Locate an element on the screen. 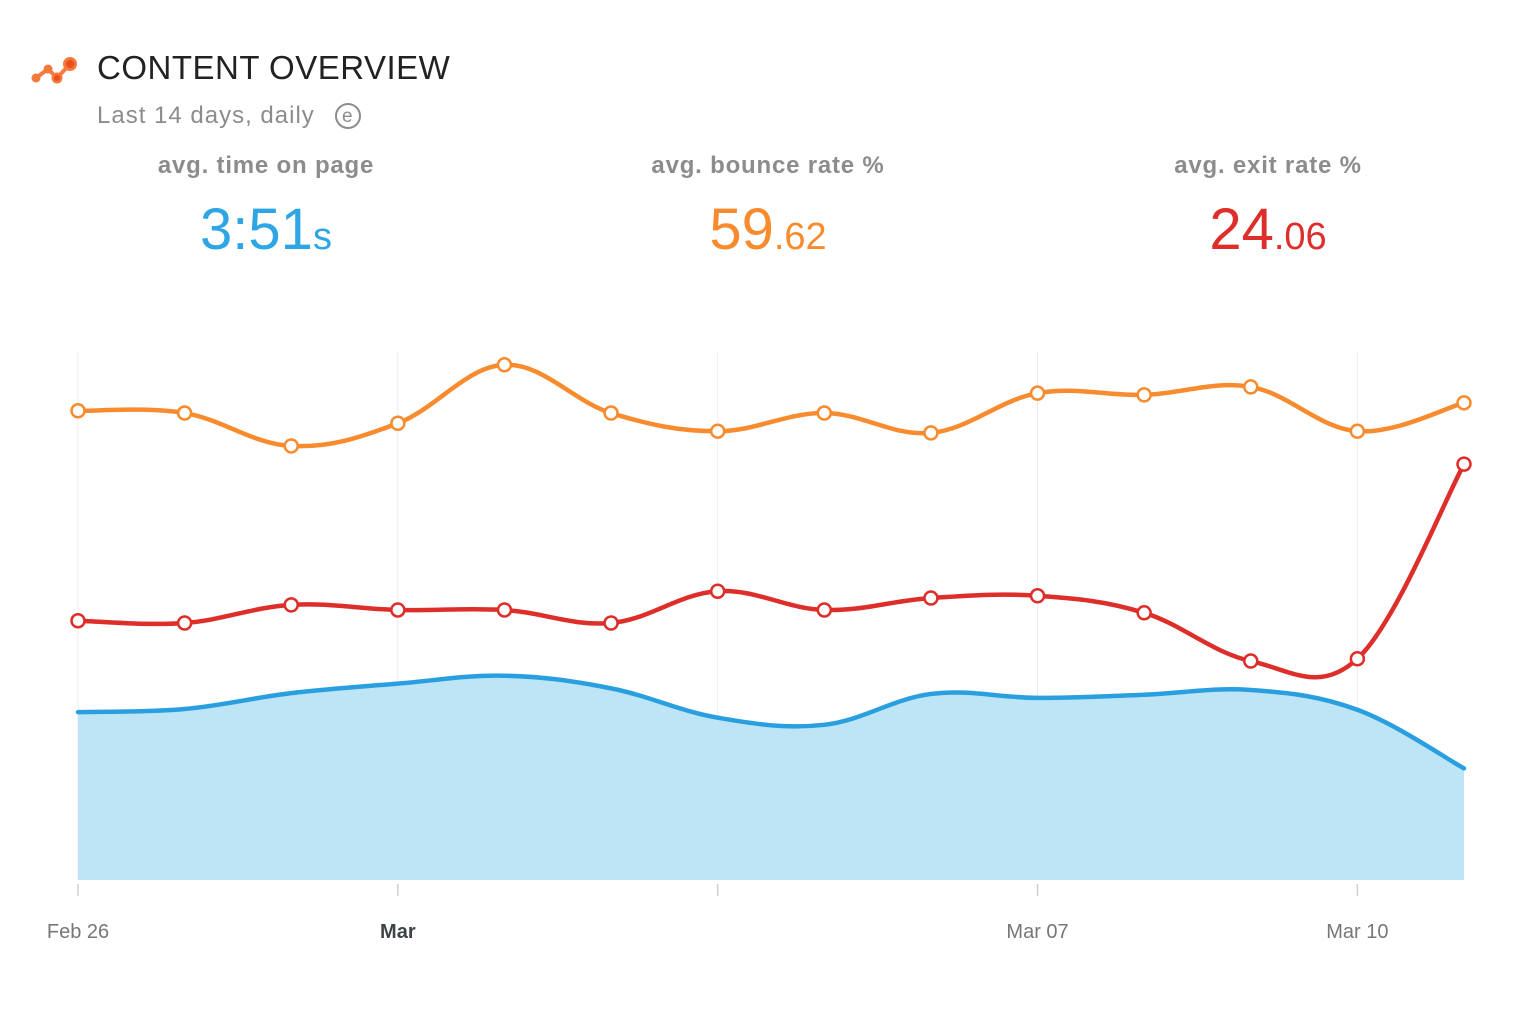 Image resolution: width=1536 pixels, height=1024 pixels. kpi-value: 24.06 is located at coordinates (1268, 237).